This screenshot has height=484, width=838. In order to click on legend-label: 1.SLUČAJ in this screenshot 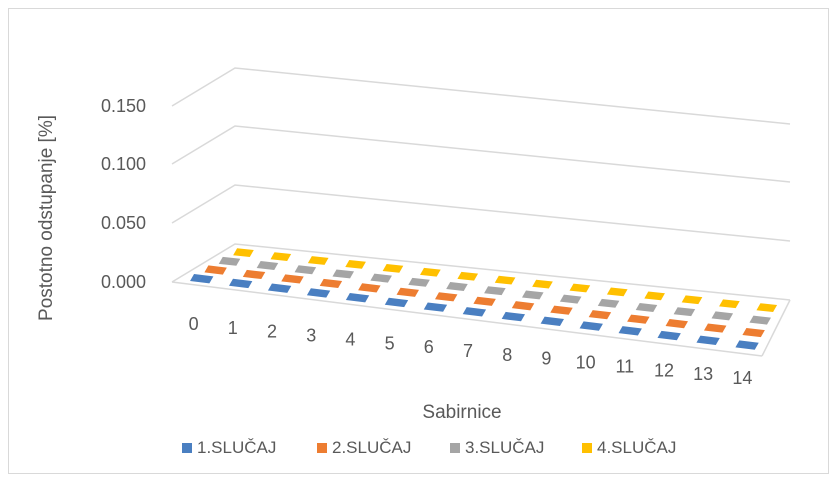, I will do `click(236, 447)`.